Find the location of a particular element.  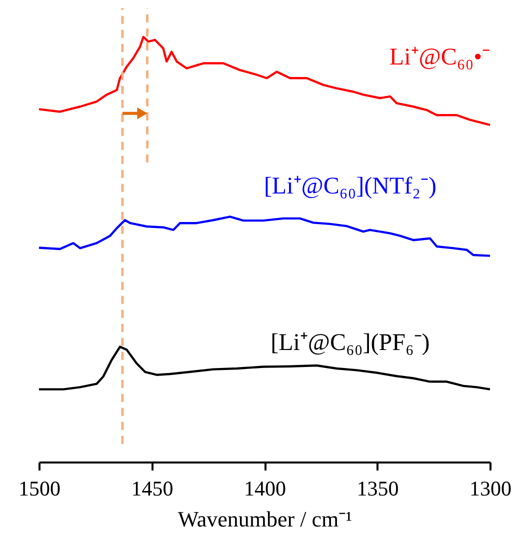

series-label: [Li⁺@C₆₀](NTf₂⁻) is located at coordinates (350, 187).